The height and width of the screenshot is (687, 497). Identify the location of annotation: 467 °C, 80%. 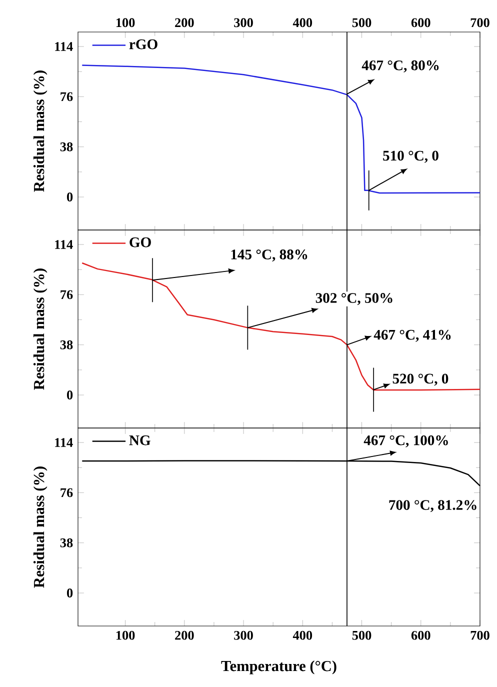
(400, 66).